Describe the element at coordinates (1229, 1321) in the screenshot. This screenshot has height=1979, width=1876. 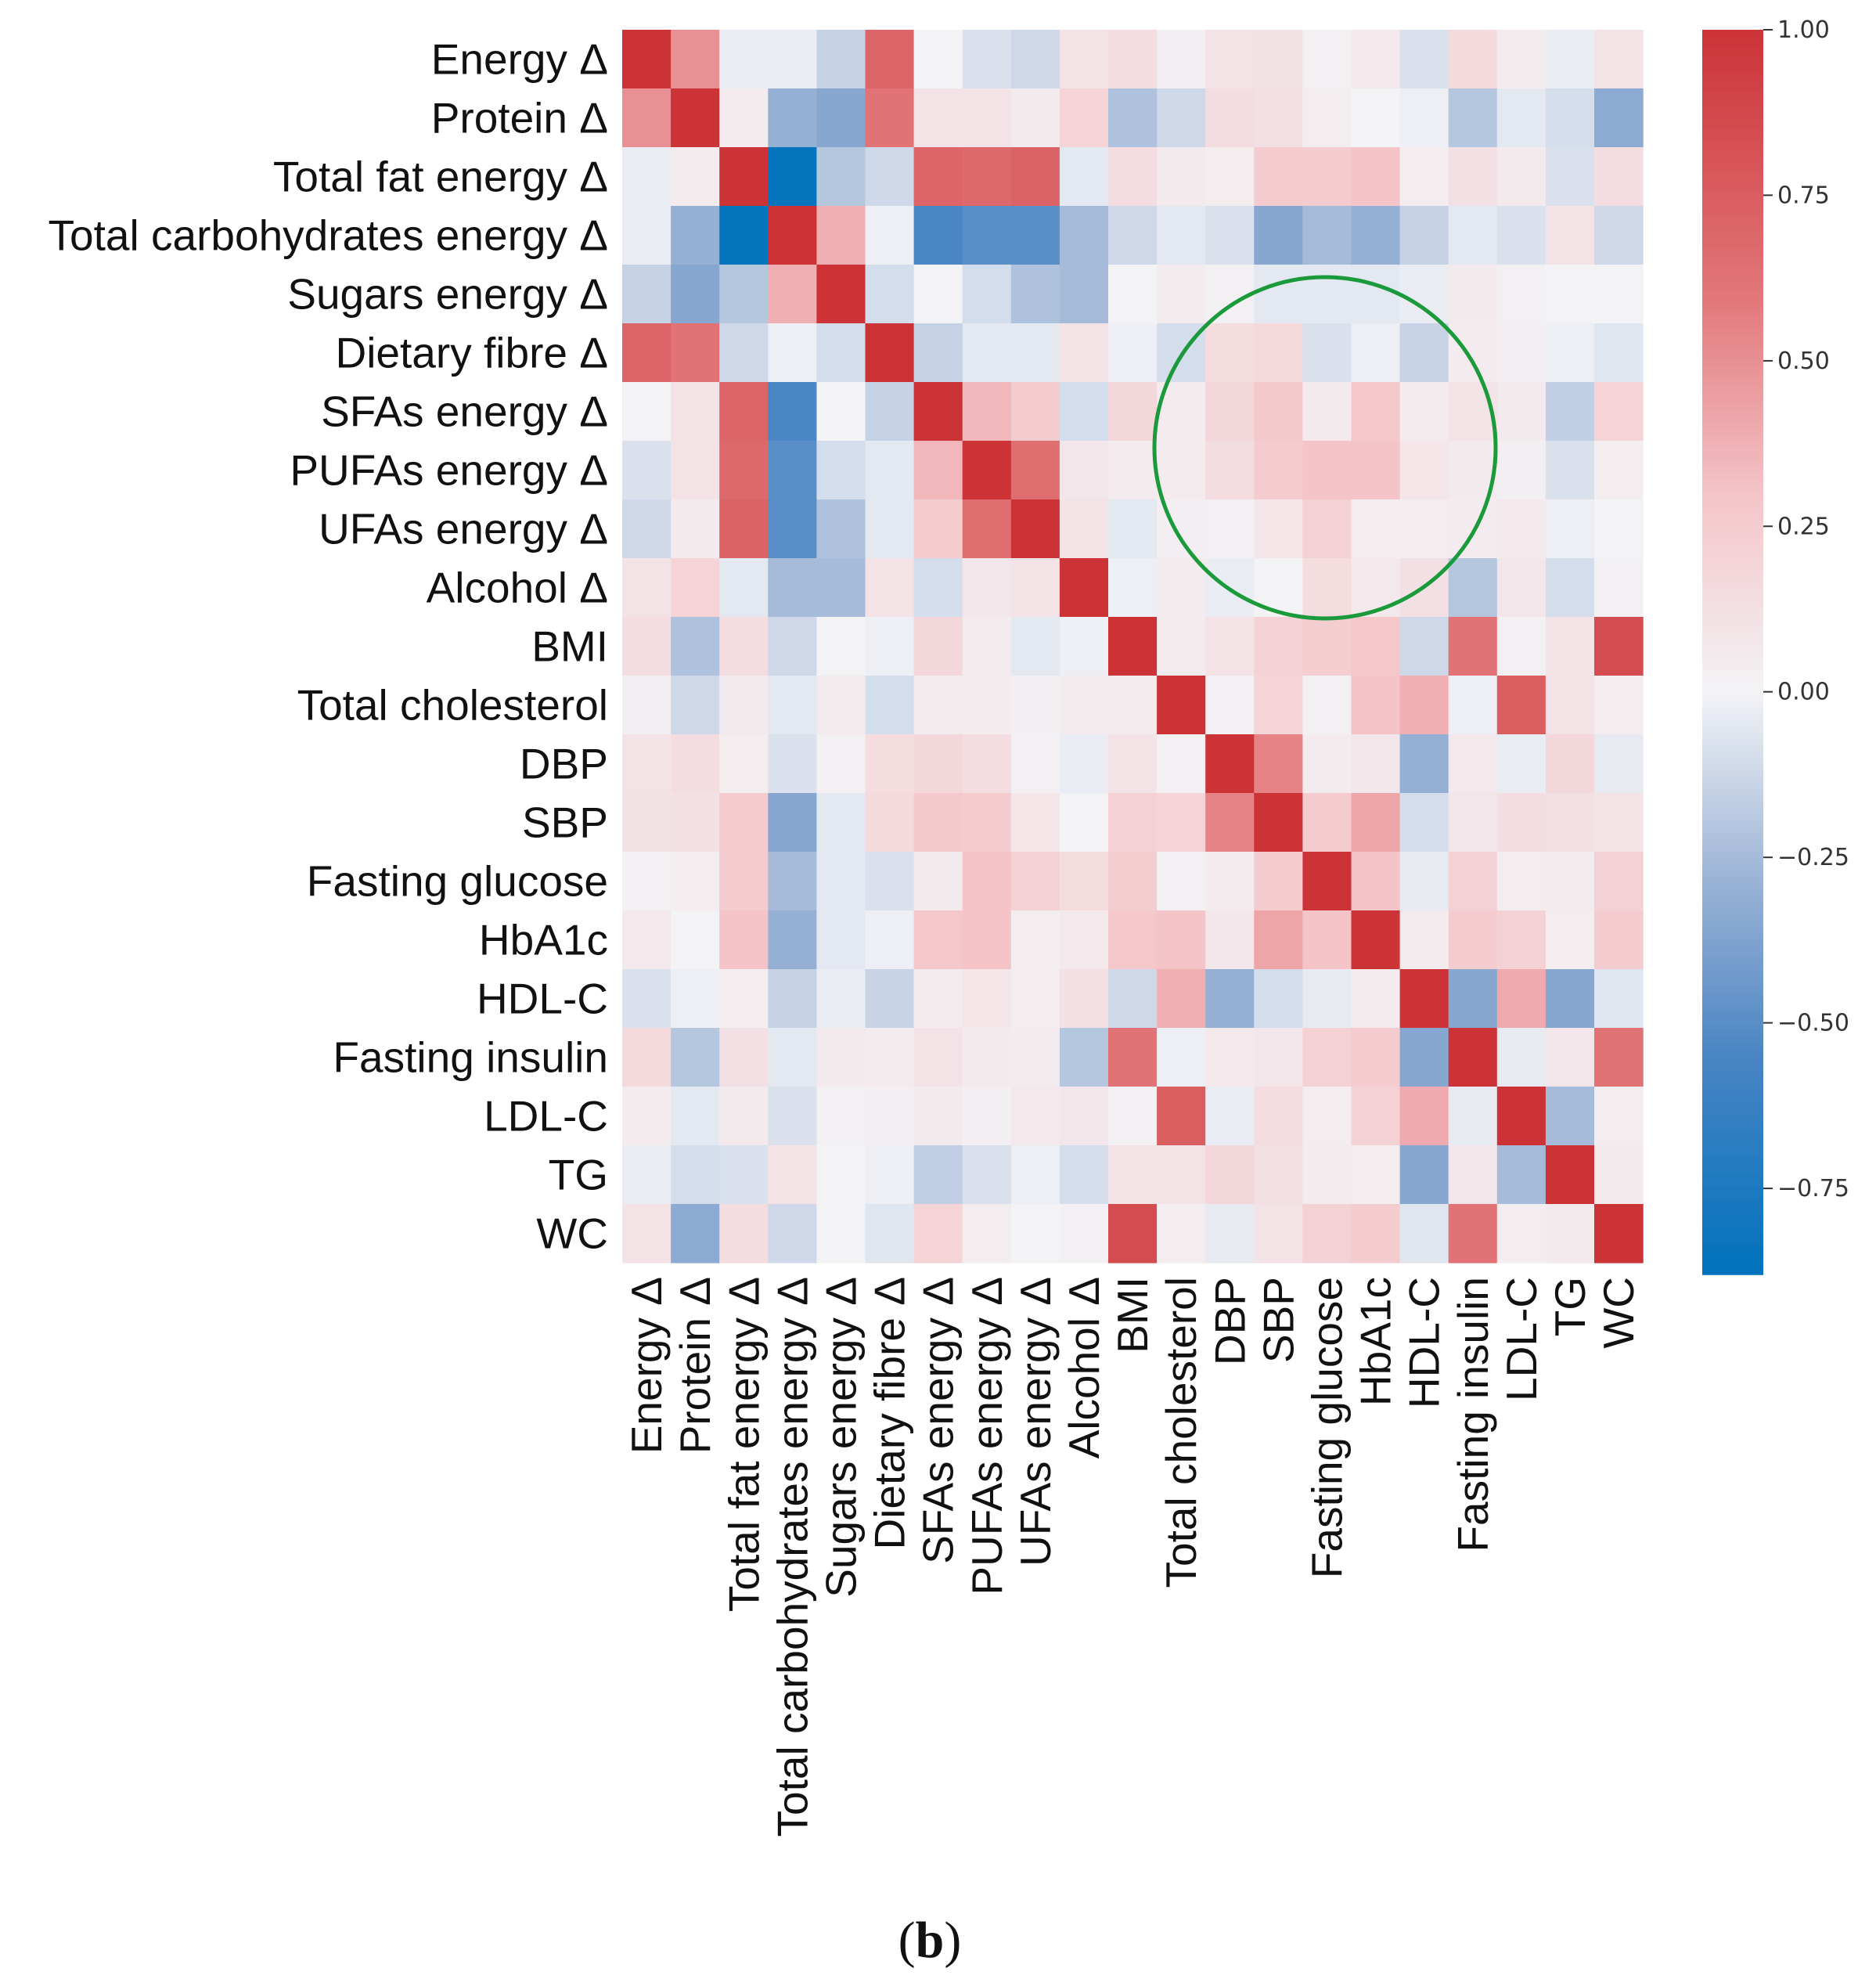
I see `column-label: DBP` at that location.